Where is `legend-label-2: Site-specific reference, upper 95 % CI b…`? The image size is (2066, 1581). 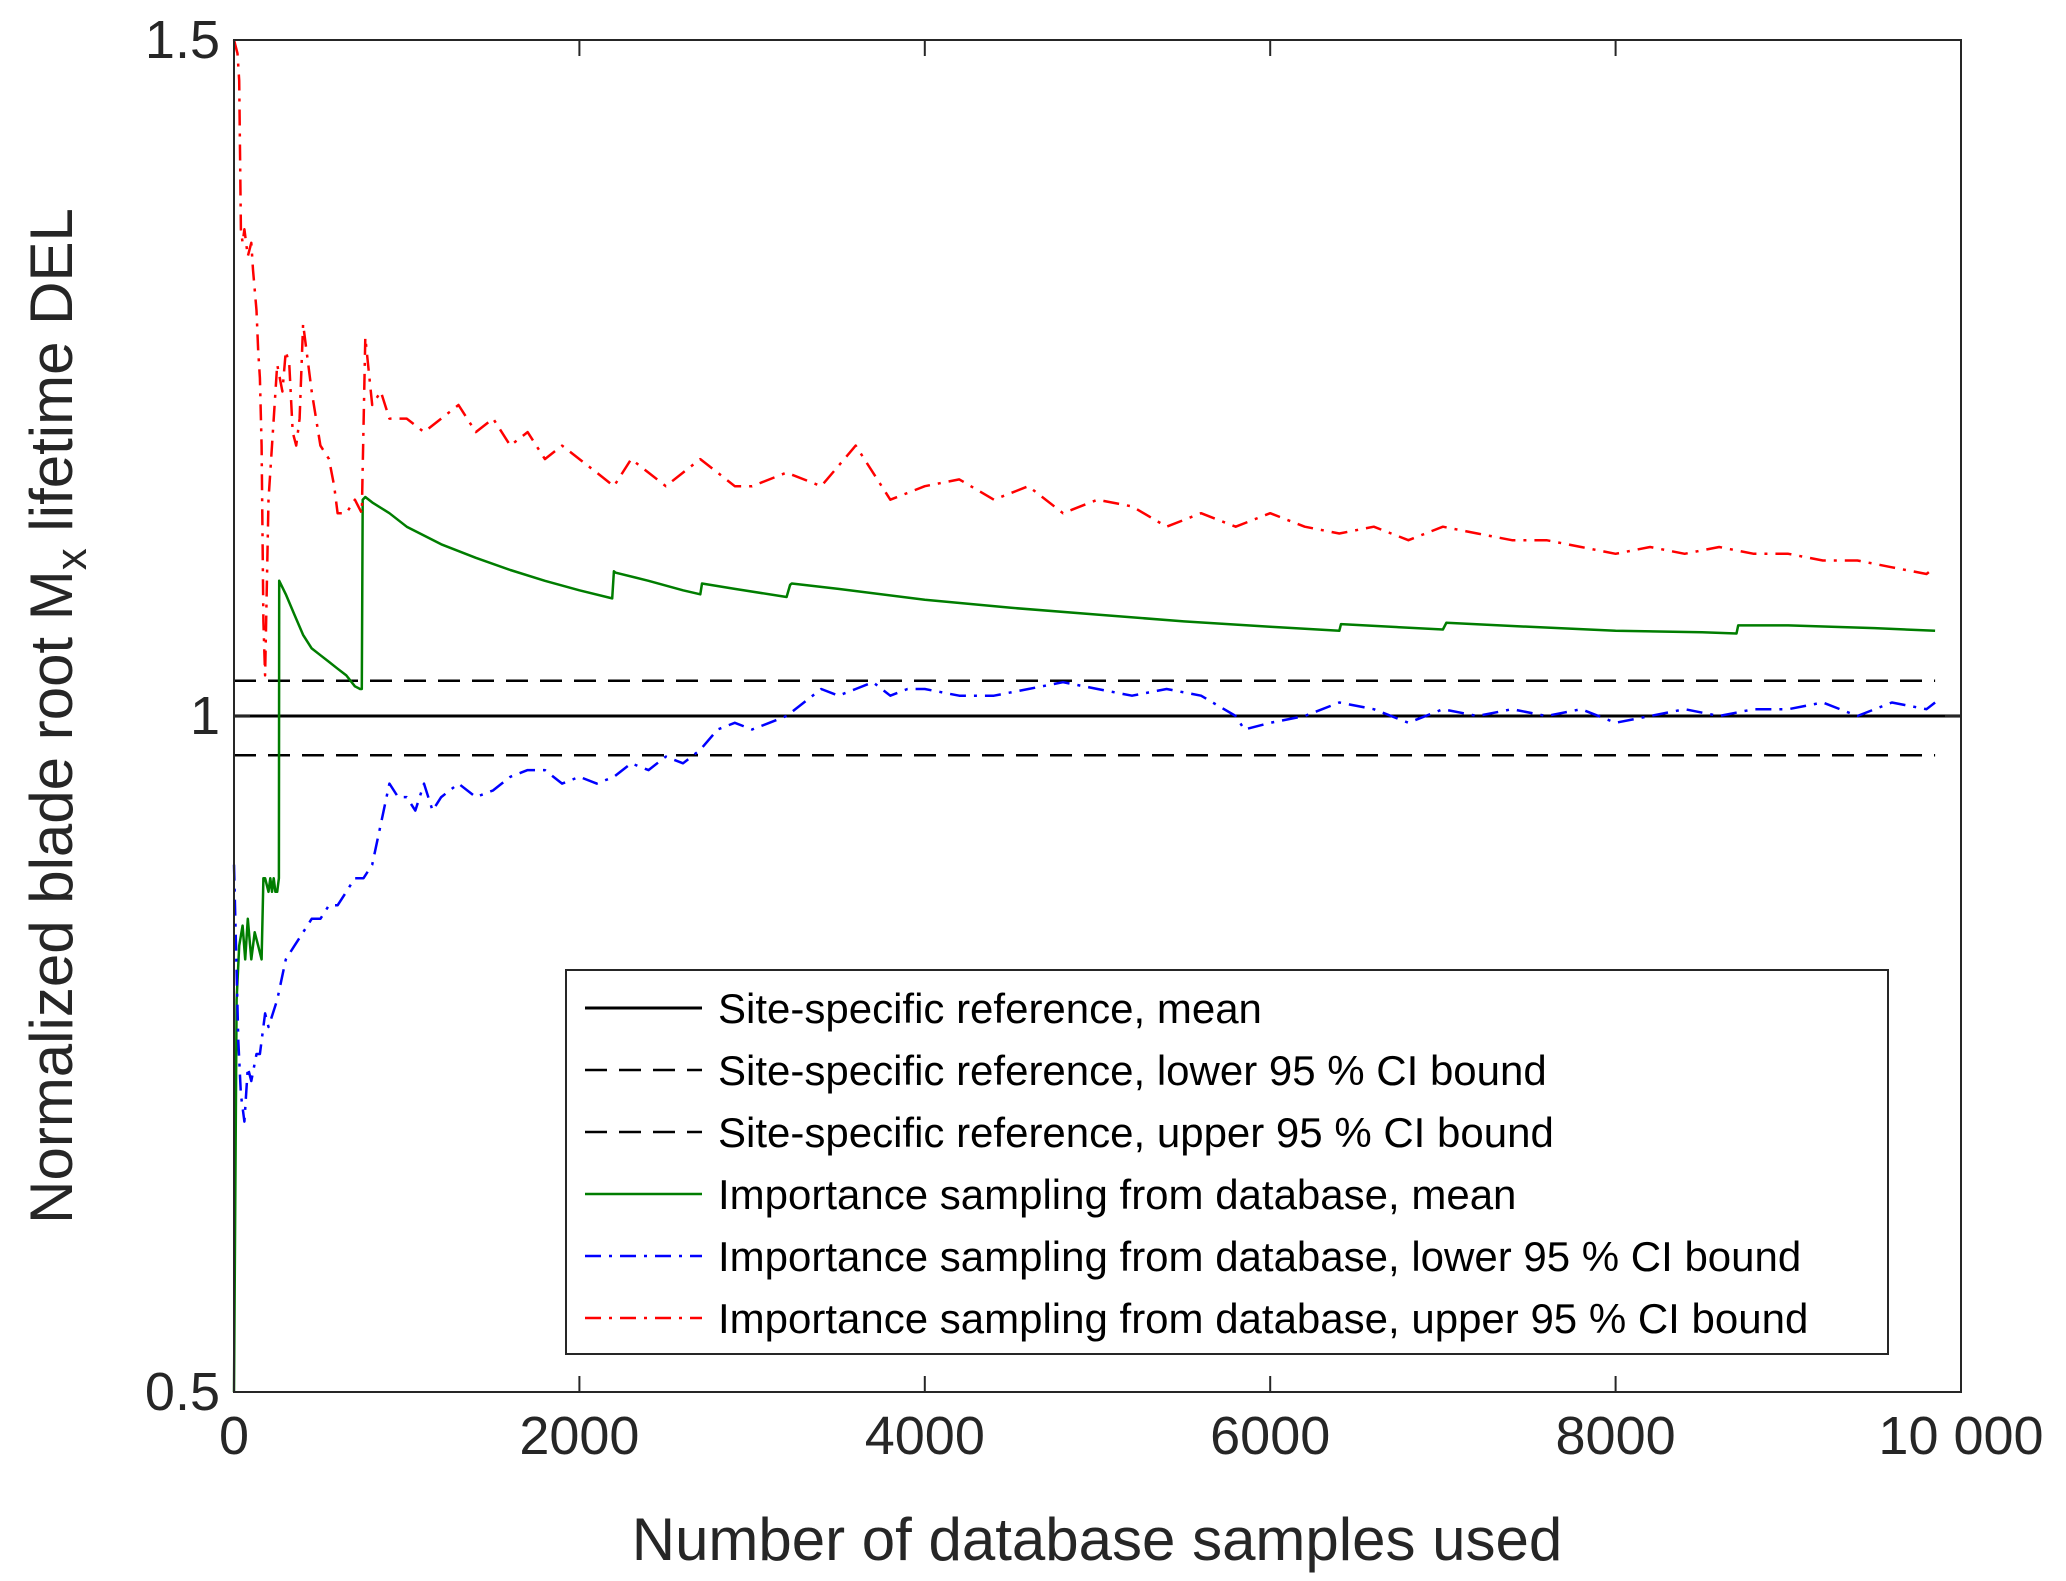
legend-label-2: Site-specific reference, upper 95 % CI b… is located at coordinates (1136, 1132).